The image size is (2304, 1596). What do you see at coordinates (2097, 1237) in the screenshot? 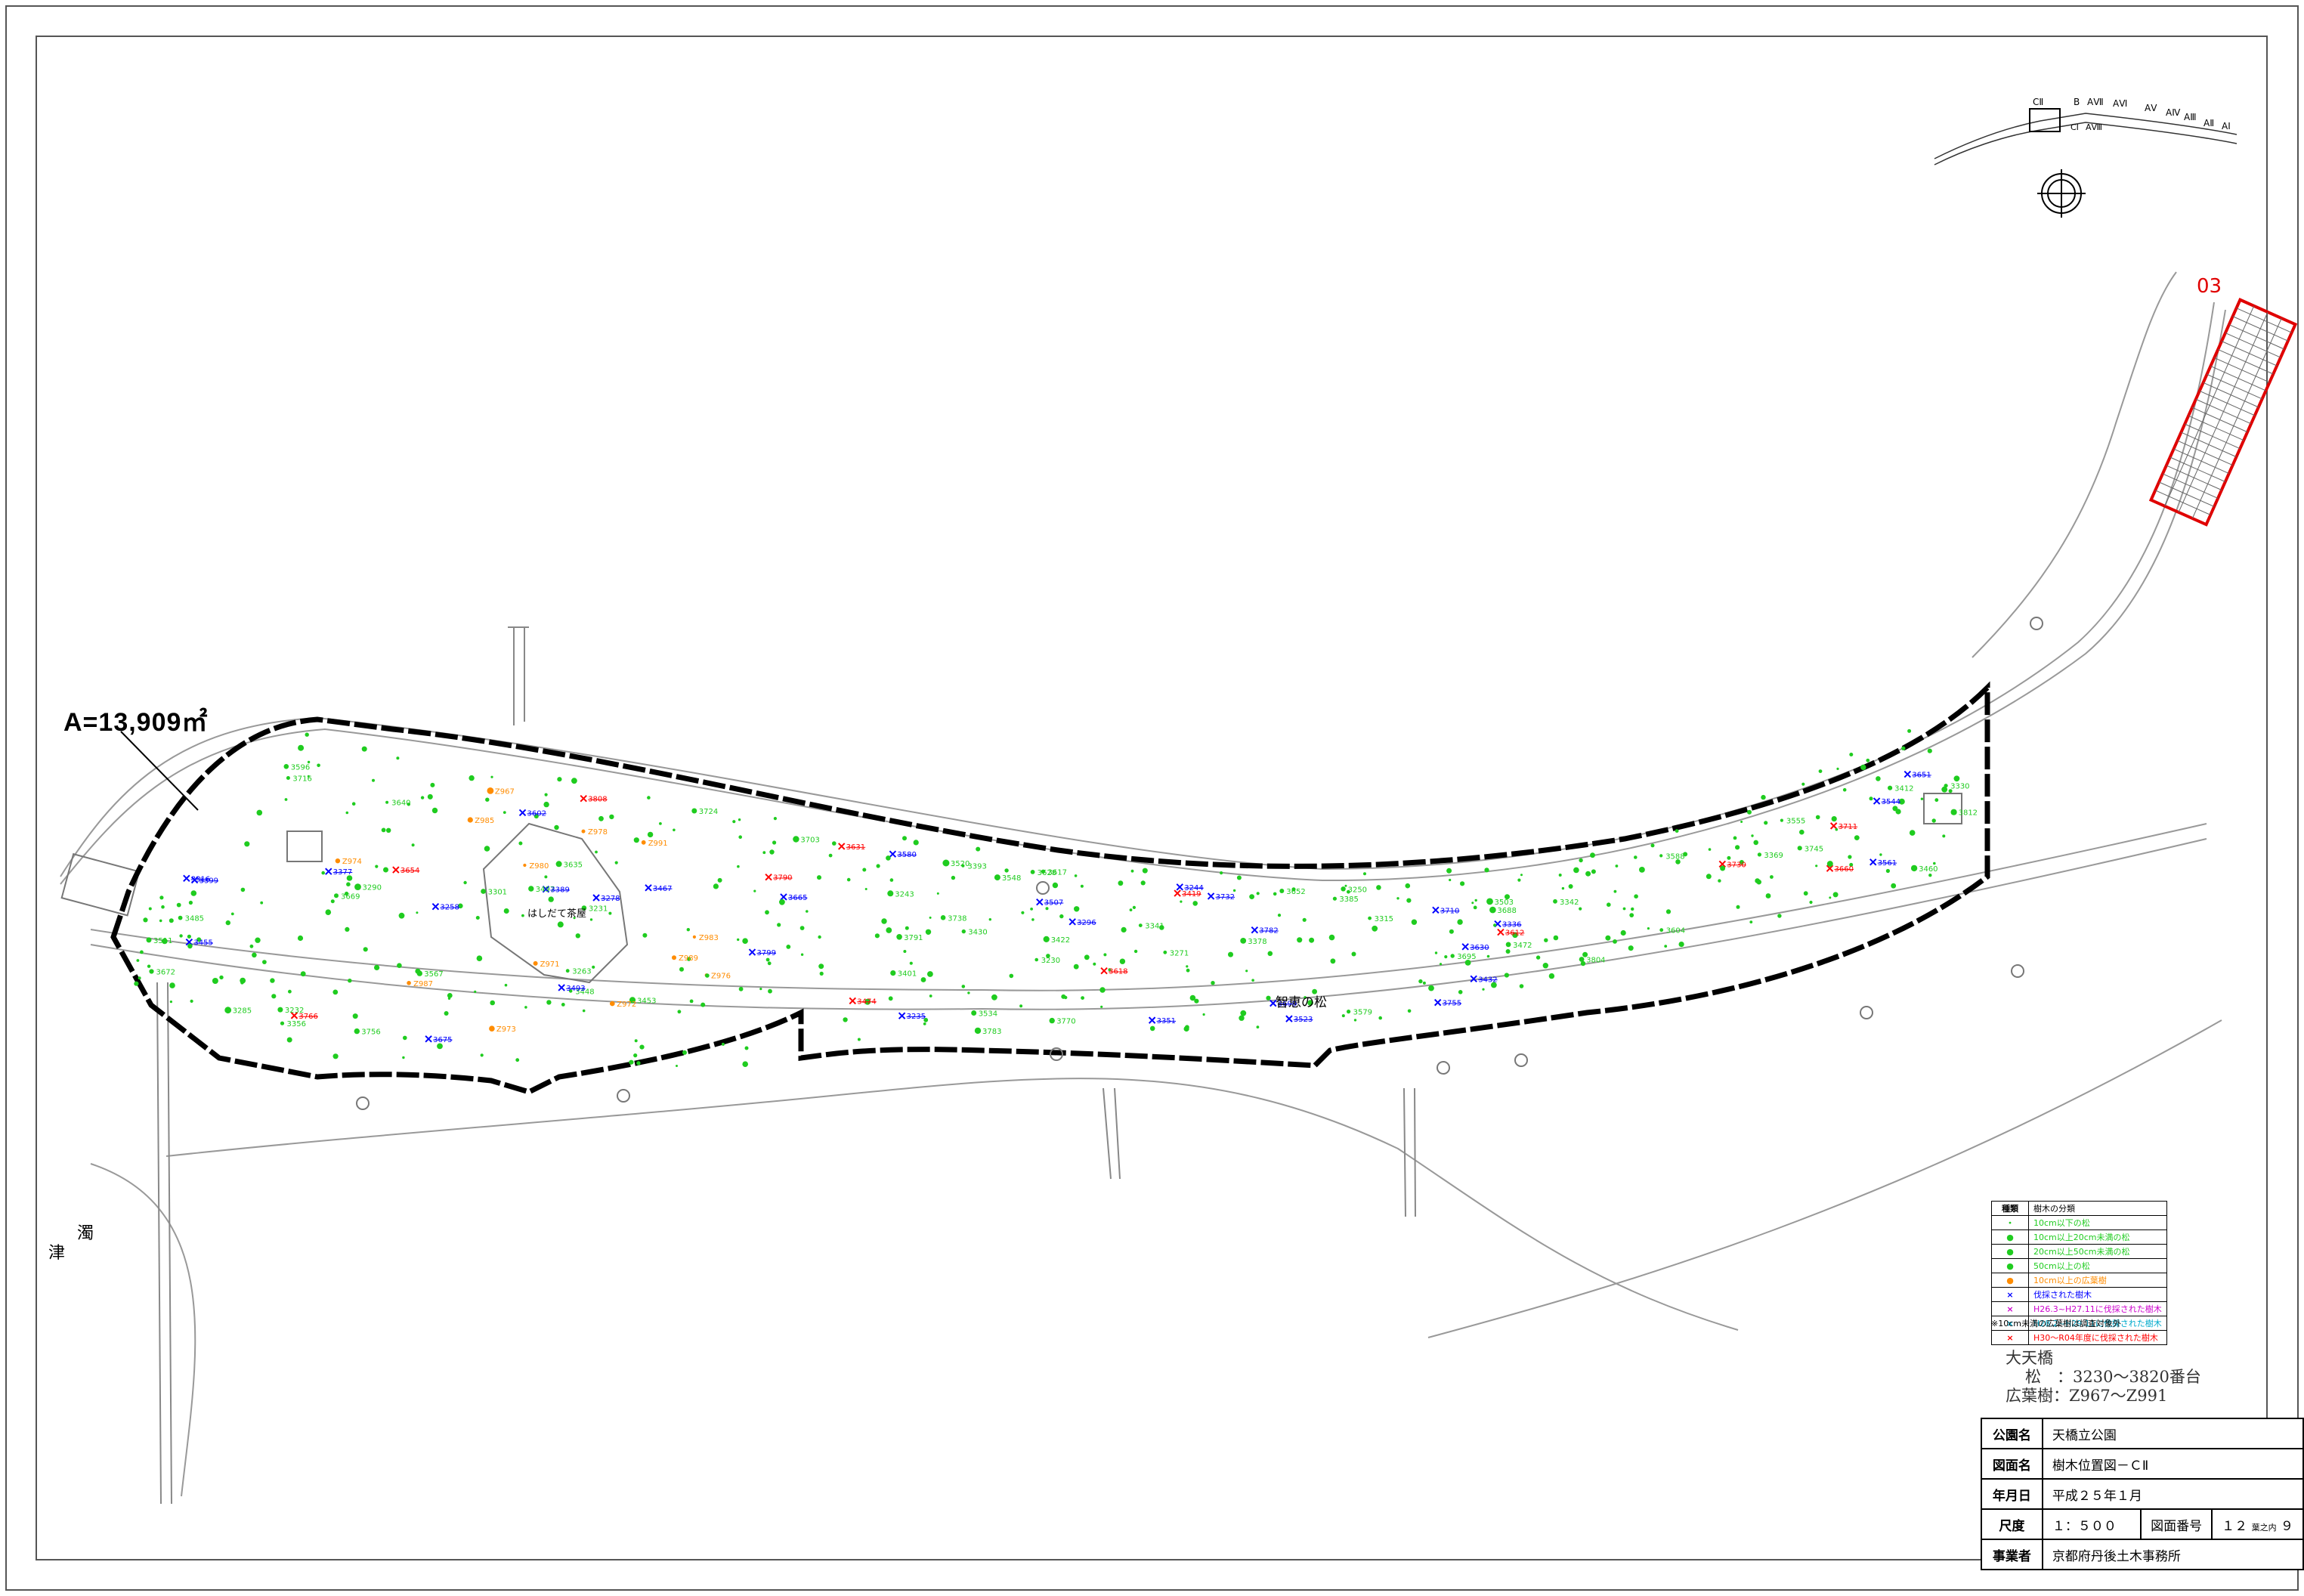
I see `legend-label: 10cm以上20cm未満の松` at bounding box center [2097, 1237].